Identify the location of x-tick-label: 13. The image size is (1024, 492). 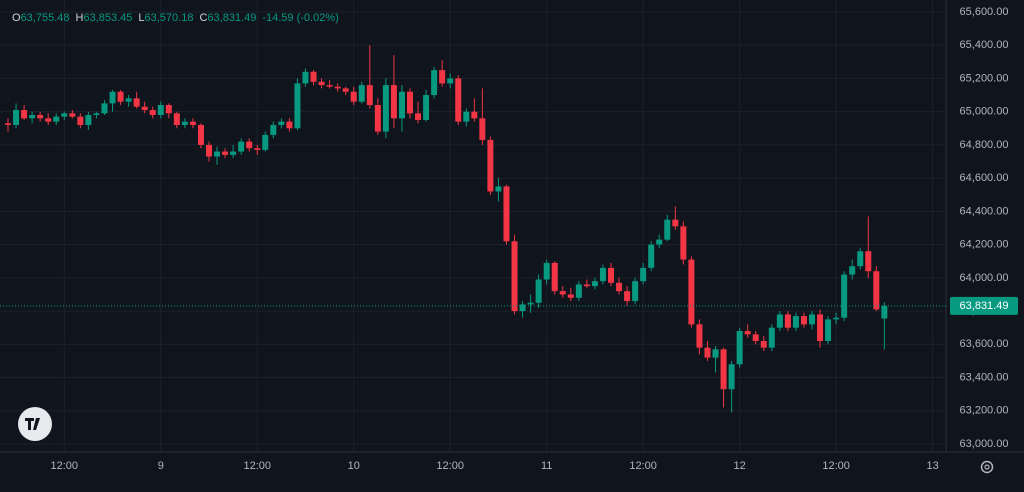
(932, 466).